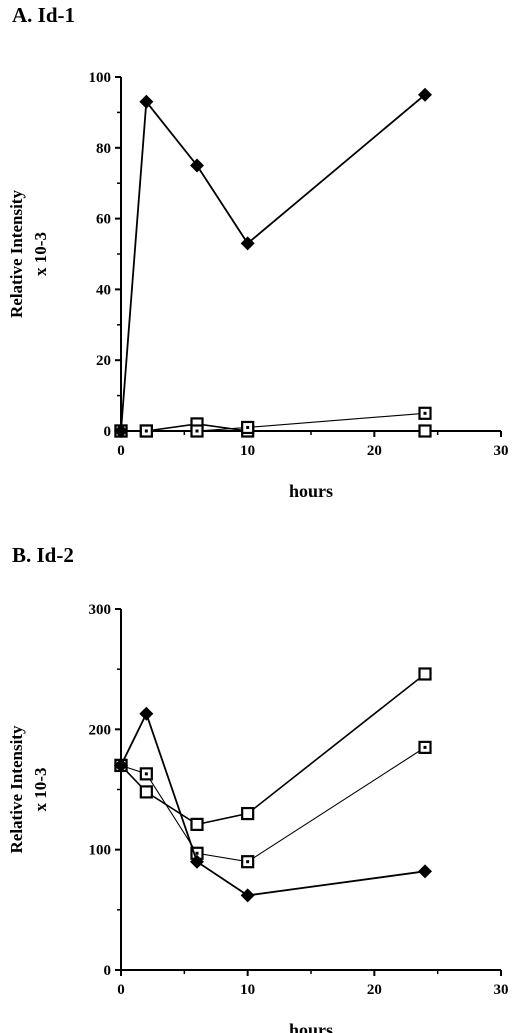 The image size is (520, 1033). What do you see at coordinates (100, 730) in the screenshot?
I see `y-tick-label: 200` at bounding box center [100, 730].